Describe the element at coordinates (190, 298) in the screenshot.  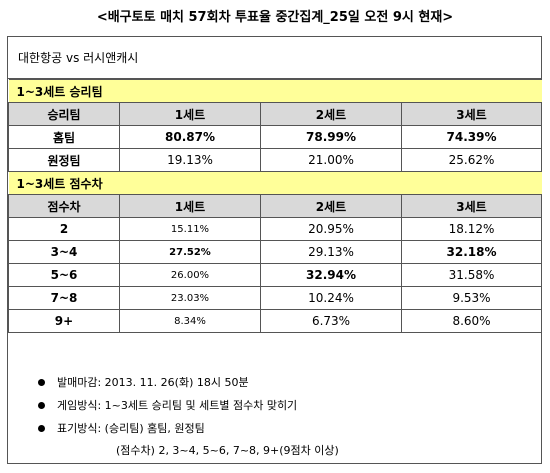
I see `value-cell: 23.03%` at that location.